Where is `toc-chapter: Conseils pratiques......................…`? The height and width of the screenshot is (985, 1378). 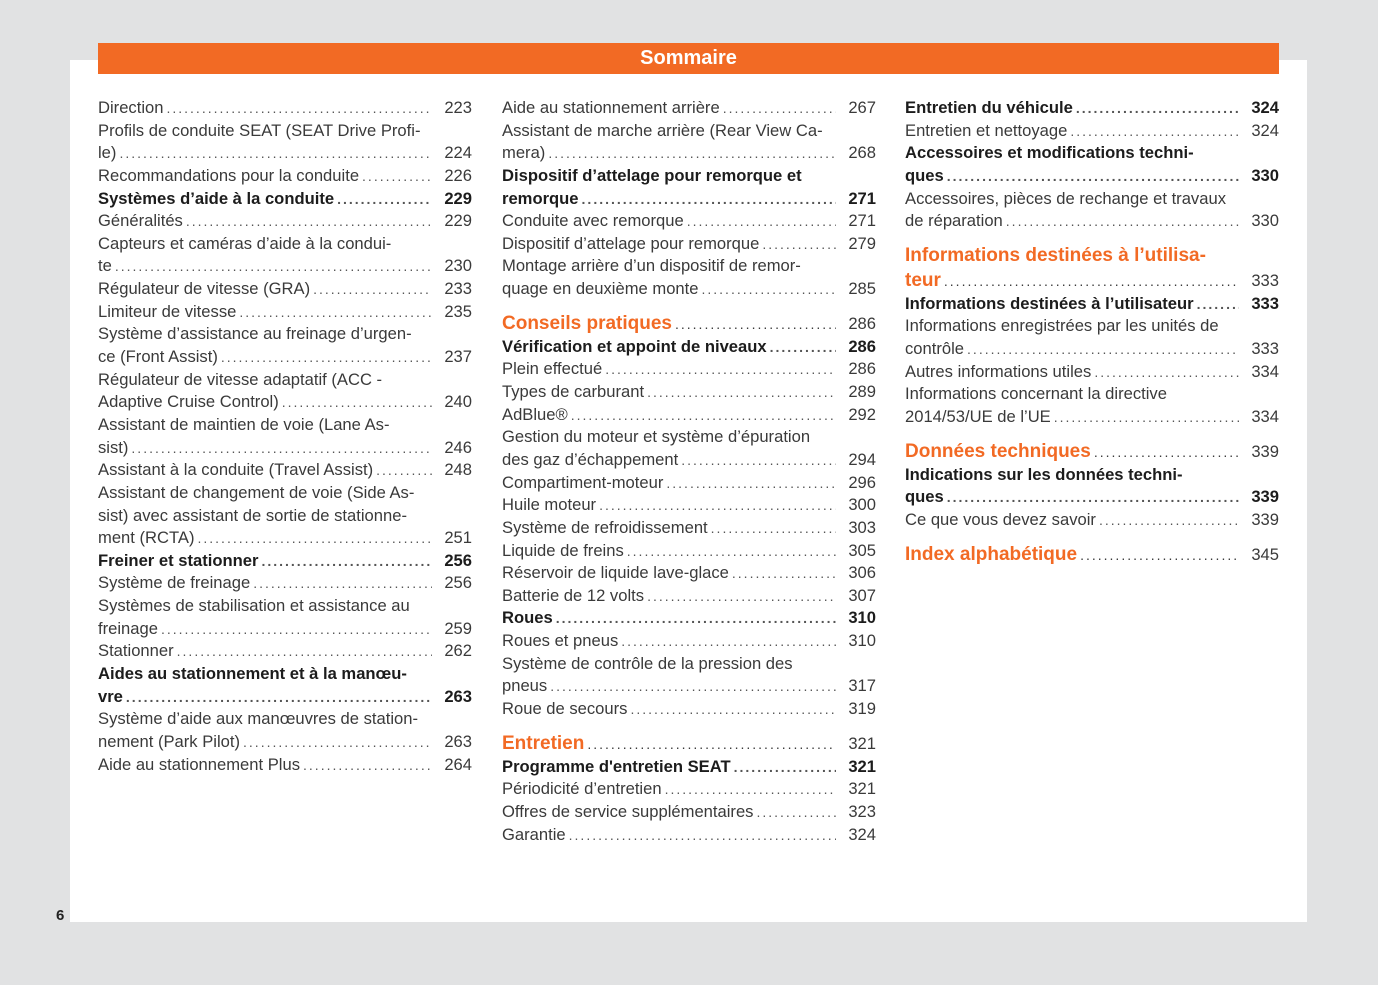 toc-chapter: Conseils pratiques......................… is located at coordinates (689, 323).